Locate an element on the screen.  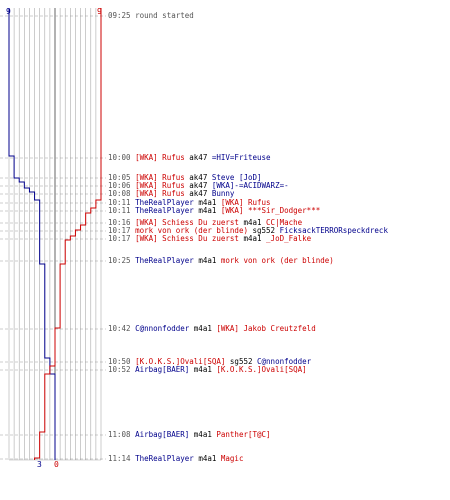
blue-start-score: 9 is located at coordinates (8, 11).